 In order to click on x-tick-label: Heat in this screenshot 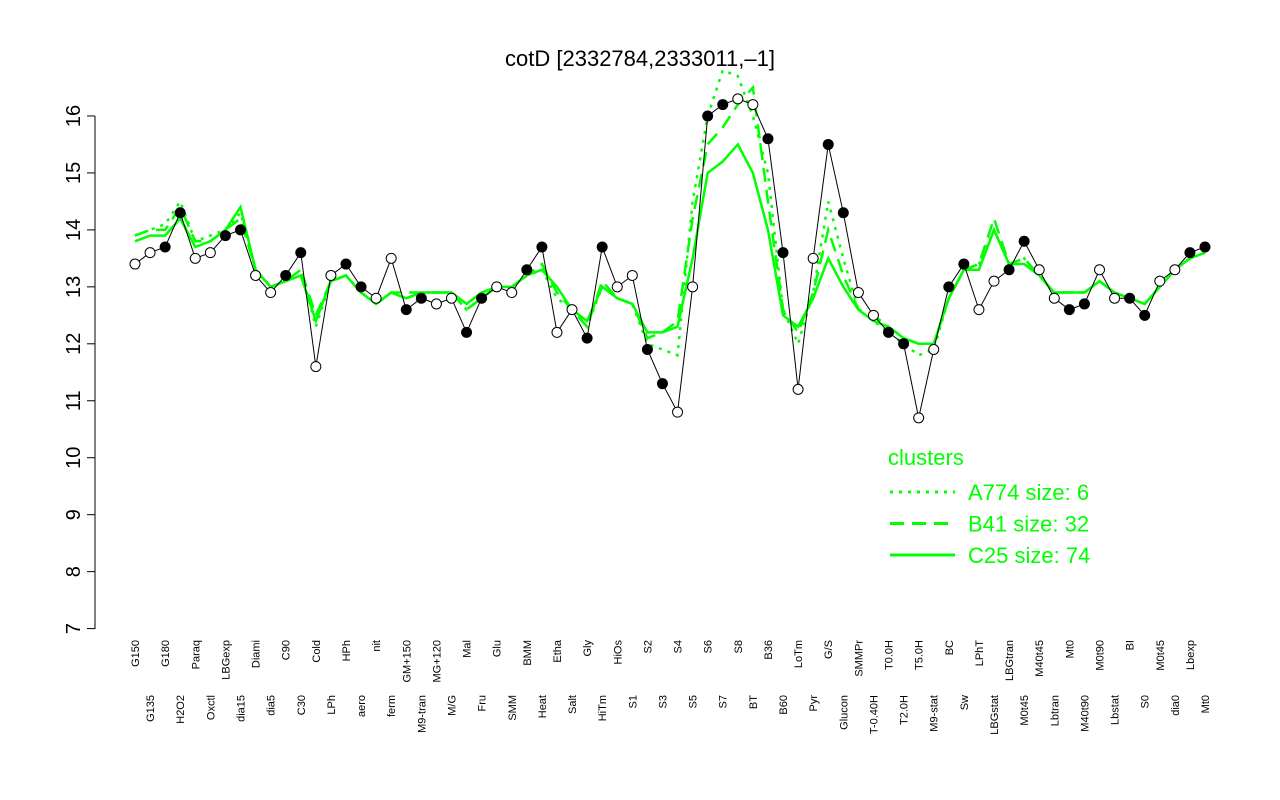, I will do `click(543, 706)`.